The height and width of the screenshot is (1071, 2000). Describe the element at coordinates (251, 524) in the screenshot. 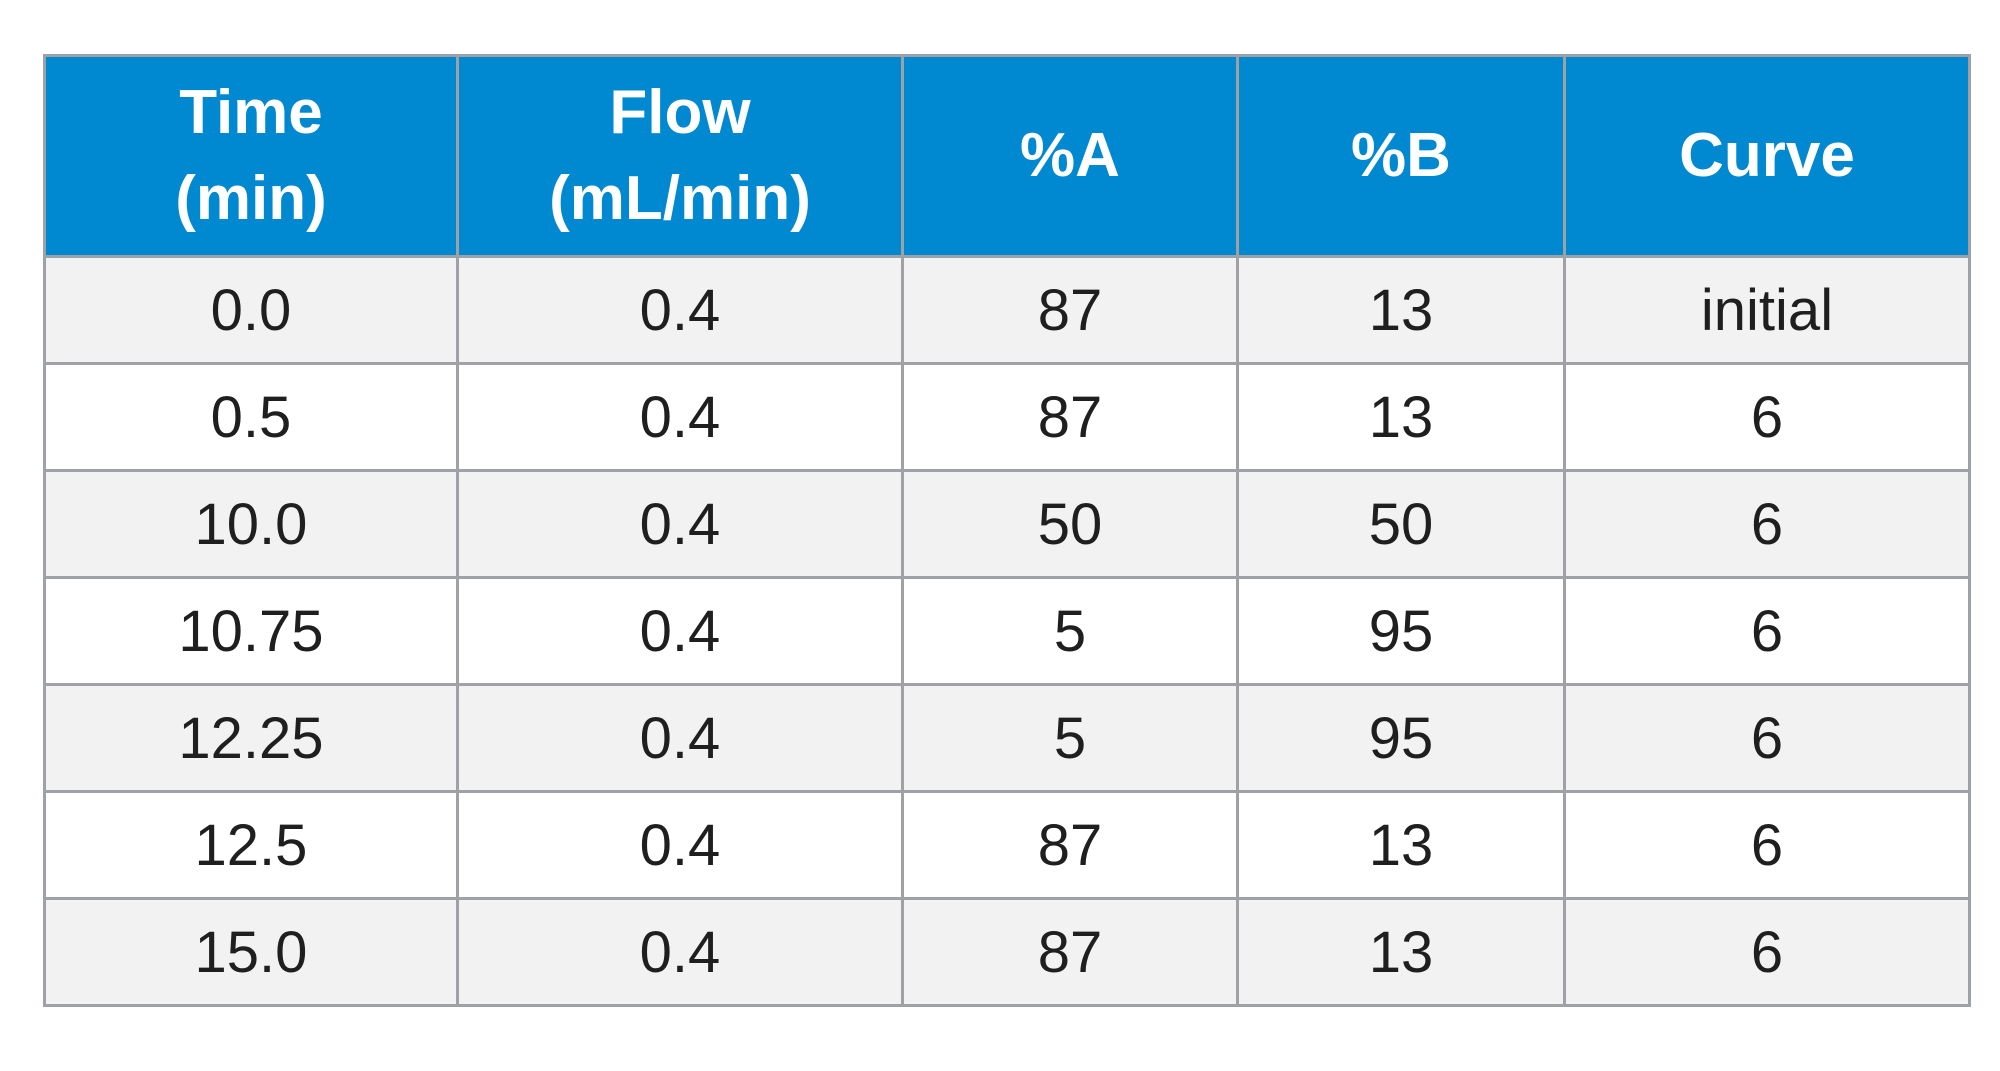

I see `cell-time: 10.0` at that location.